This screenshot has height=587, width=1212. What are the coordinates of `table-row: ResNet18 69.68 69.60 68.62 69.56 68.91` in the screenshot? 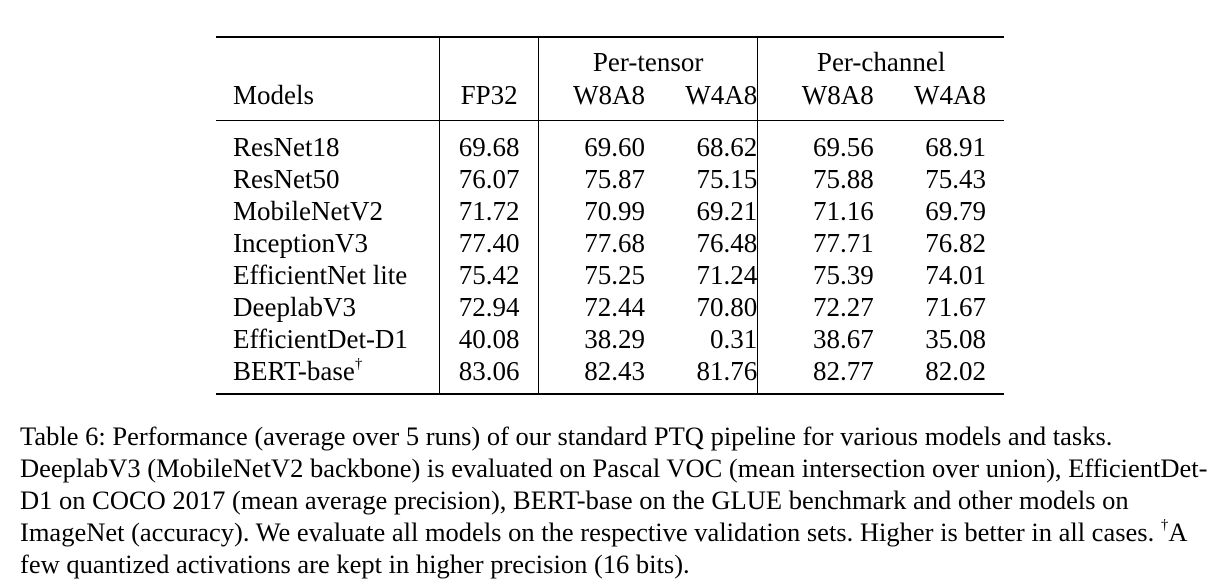 It's located at (610, 142).